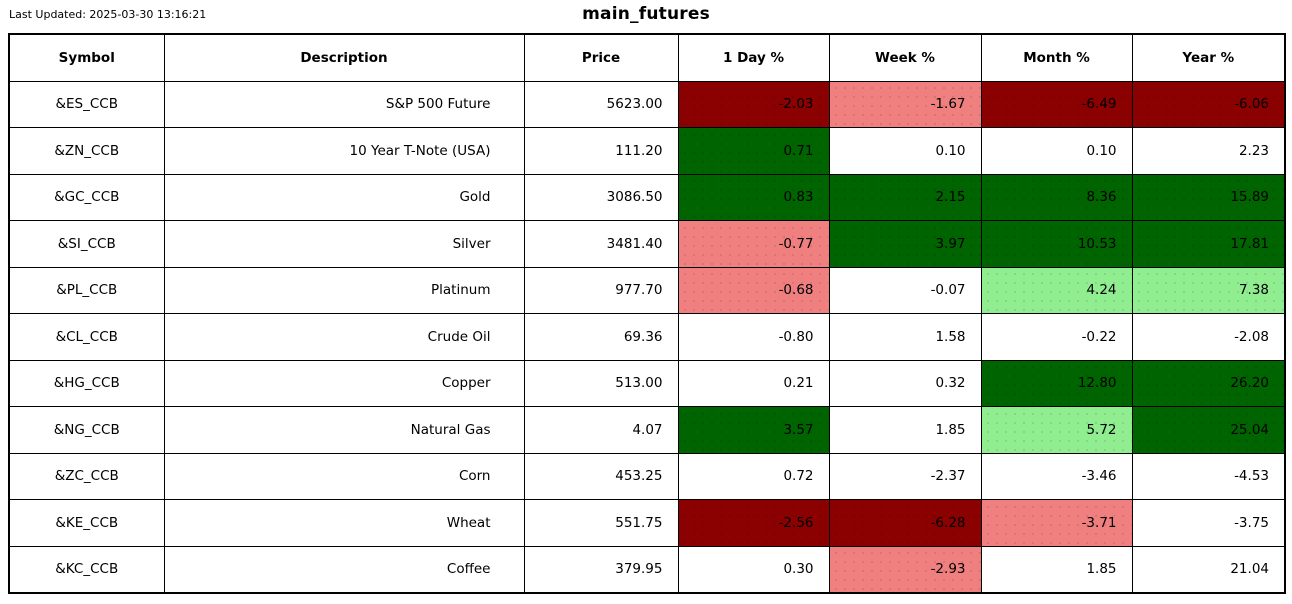 Image resolution: width=1292 pixels, height=604 pixels. What do you see at coordinates (1056, 337) in the screenshot?
I see `month-change-cell: -0.22` at bounding box center [1056, 337].